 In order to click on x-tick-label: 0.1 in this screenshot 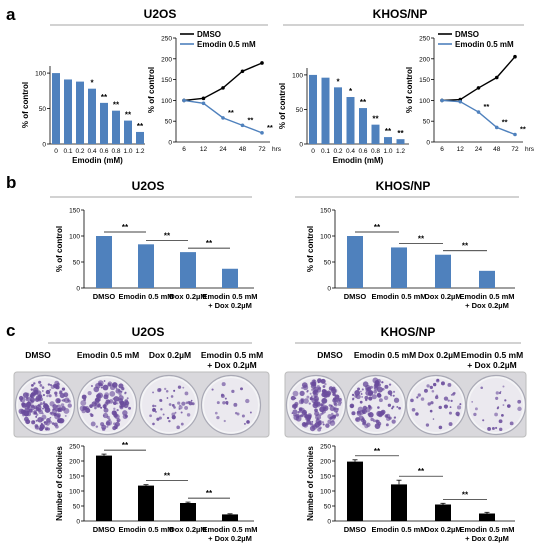, I will do `click(67, 151)`.